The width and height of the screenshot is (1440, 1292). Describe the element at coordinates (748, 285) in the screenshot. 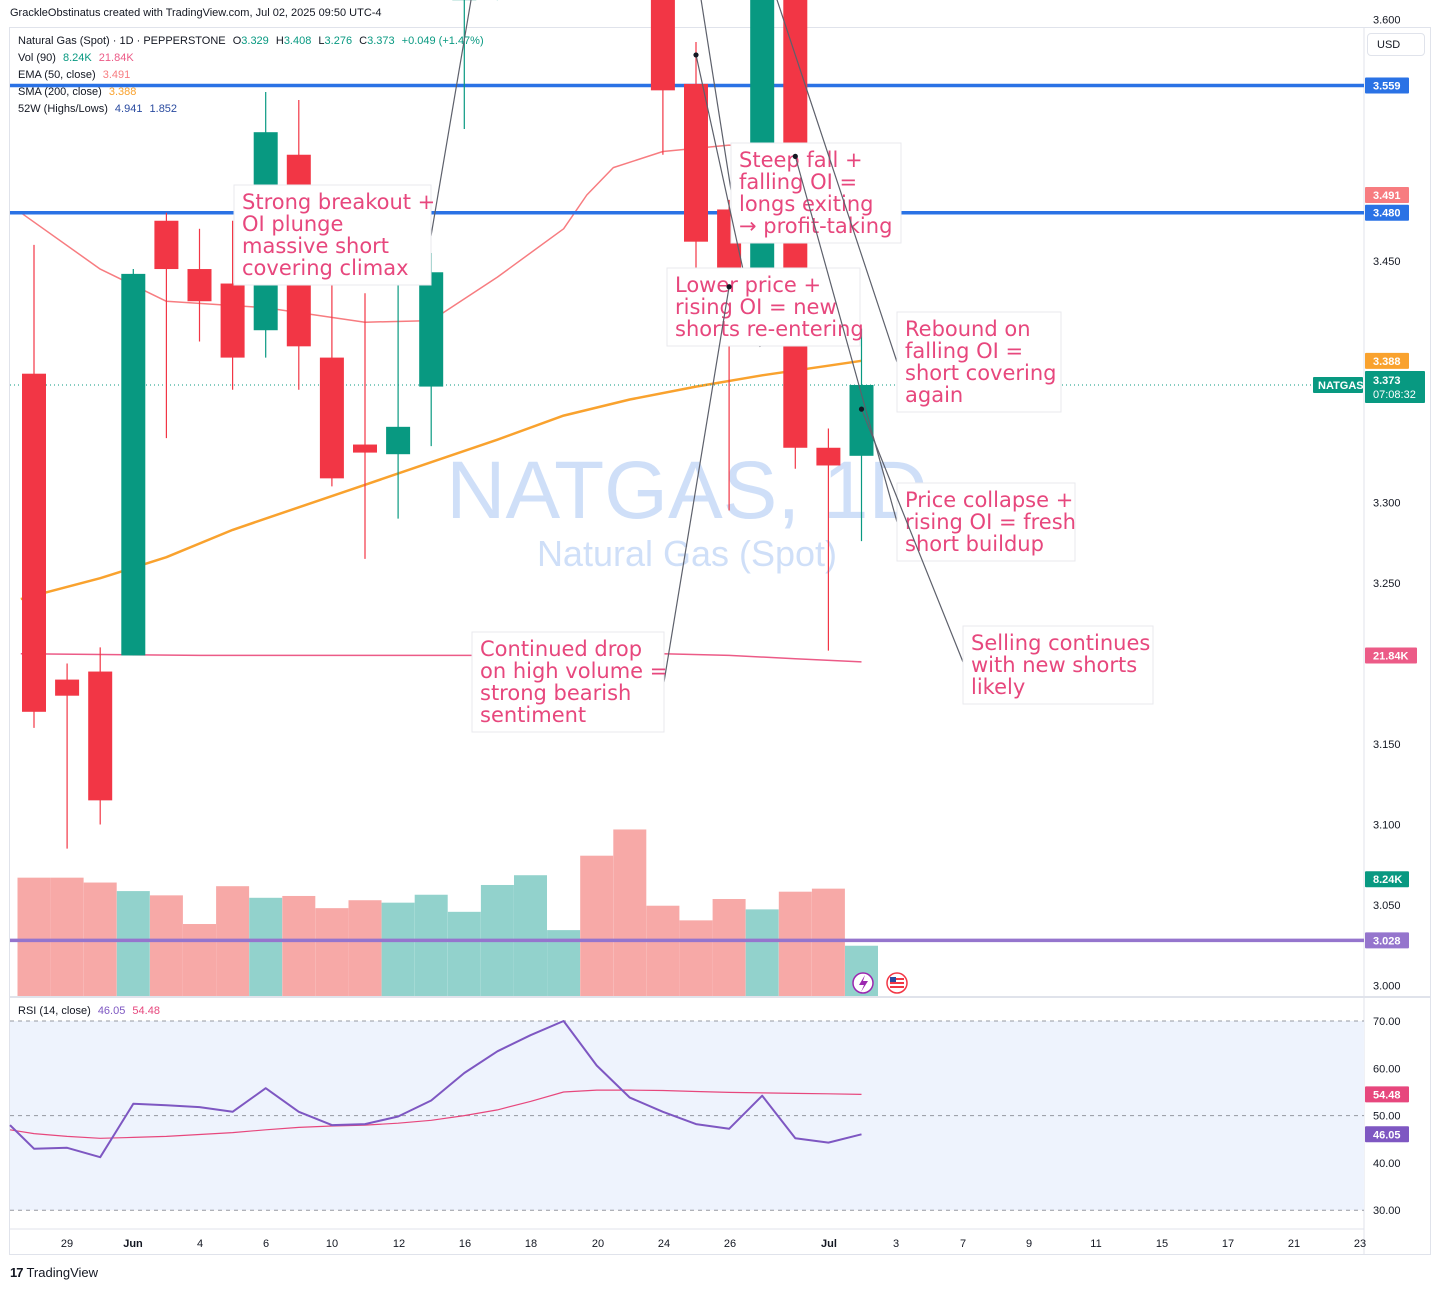

I see `annotation-text: Lower price +` at that location.